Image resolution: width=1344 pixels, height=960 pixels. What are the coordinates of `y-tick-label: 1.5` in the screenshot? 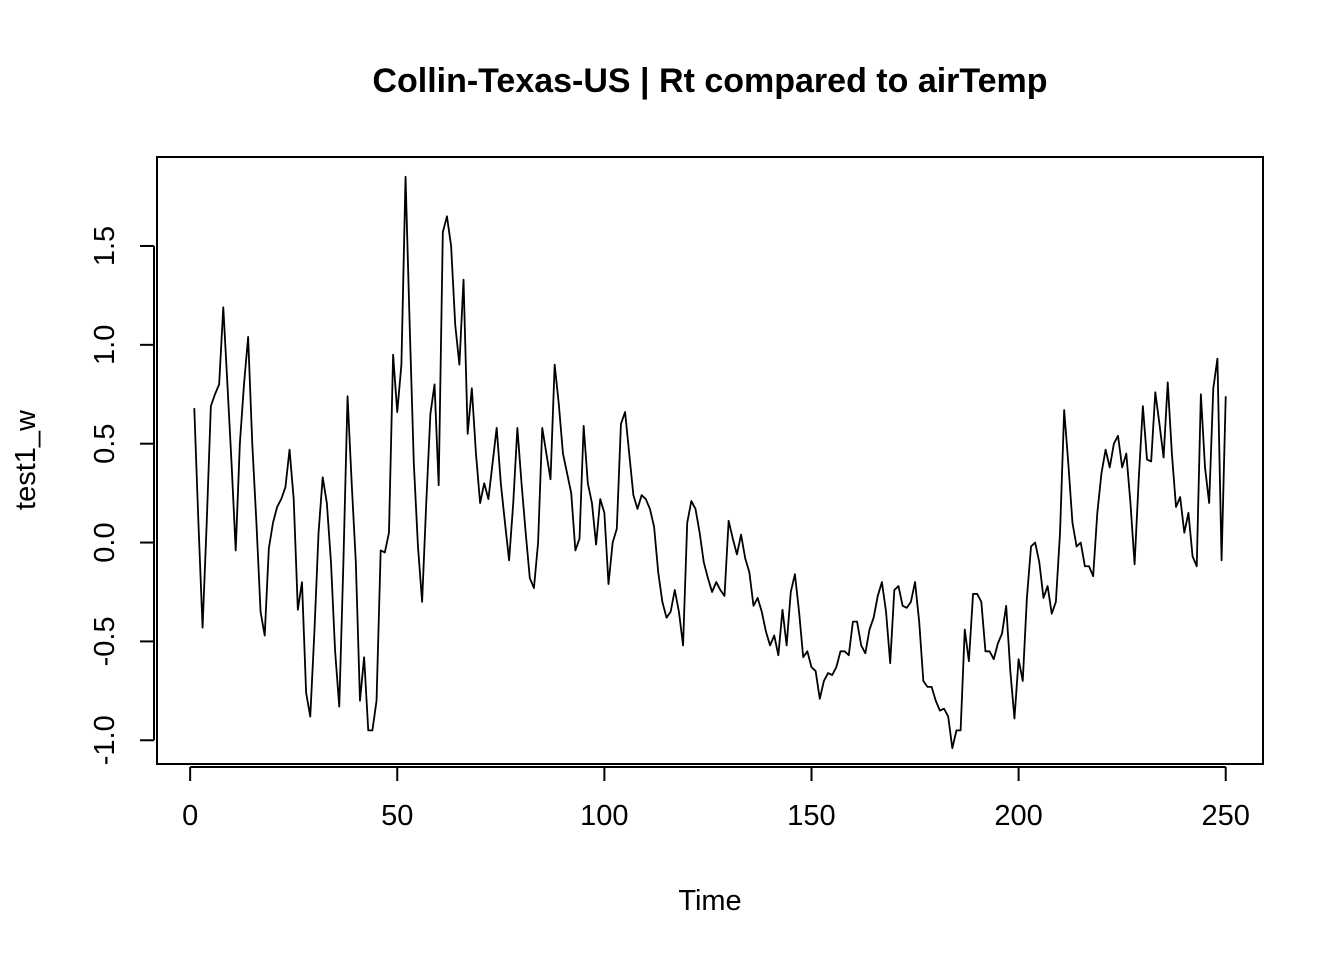 It's located at (105, 246).